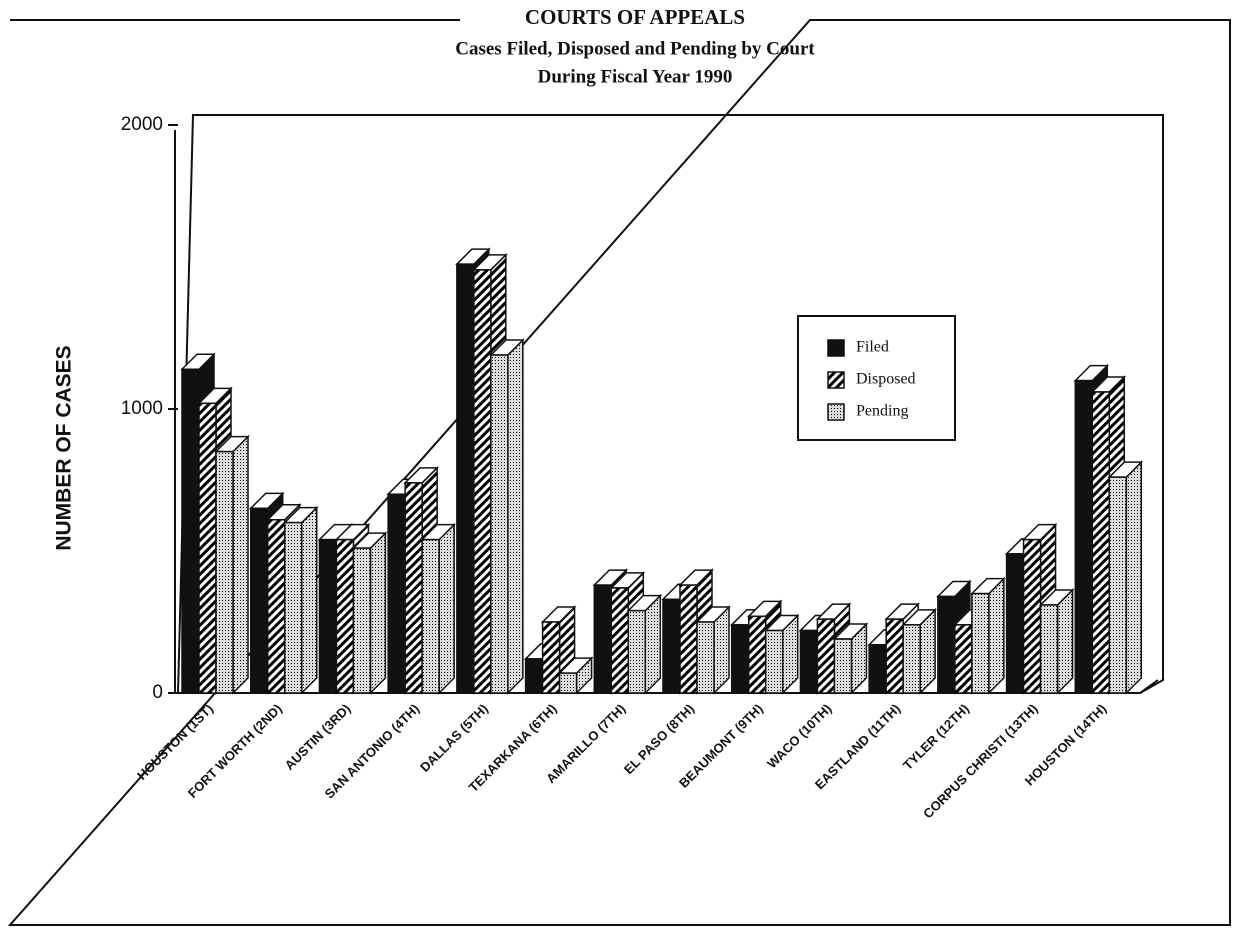  What do you see at coordinates (454, 738) in the screenshot?
I see `x-tick-label: DALLAS (5TH)` at bounding box center [454, 738].